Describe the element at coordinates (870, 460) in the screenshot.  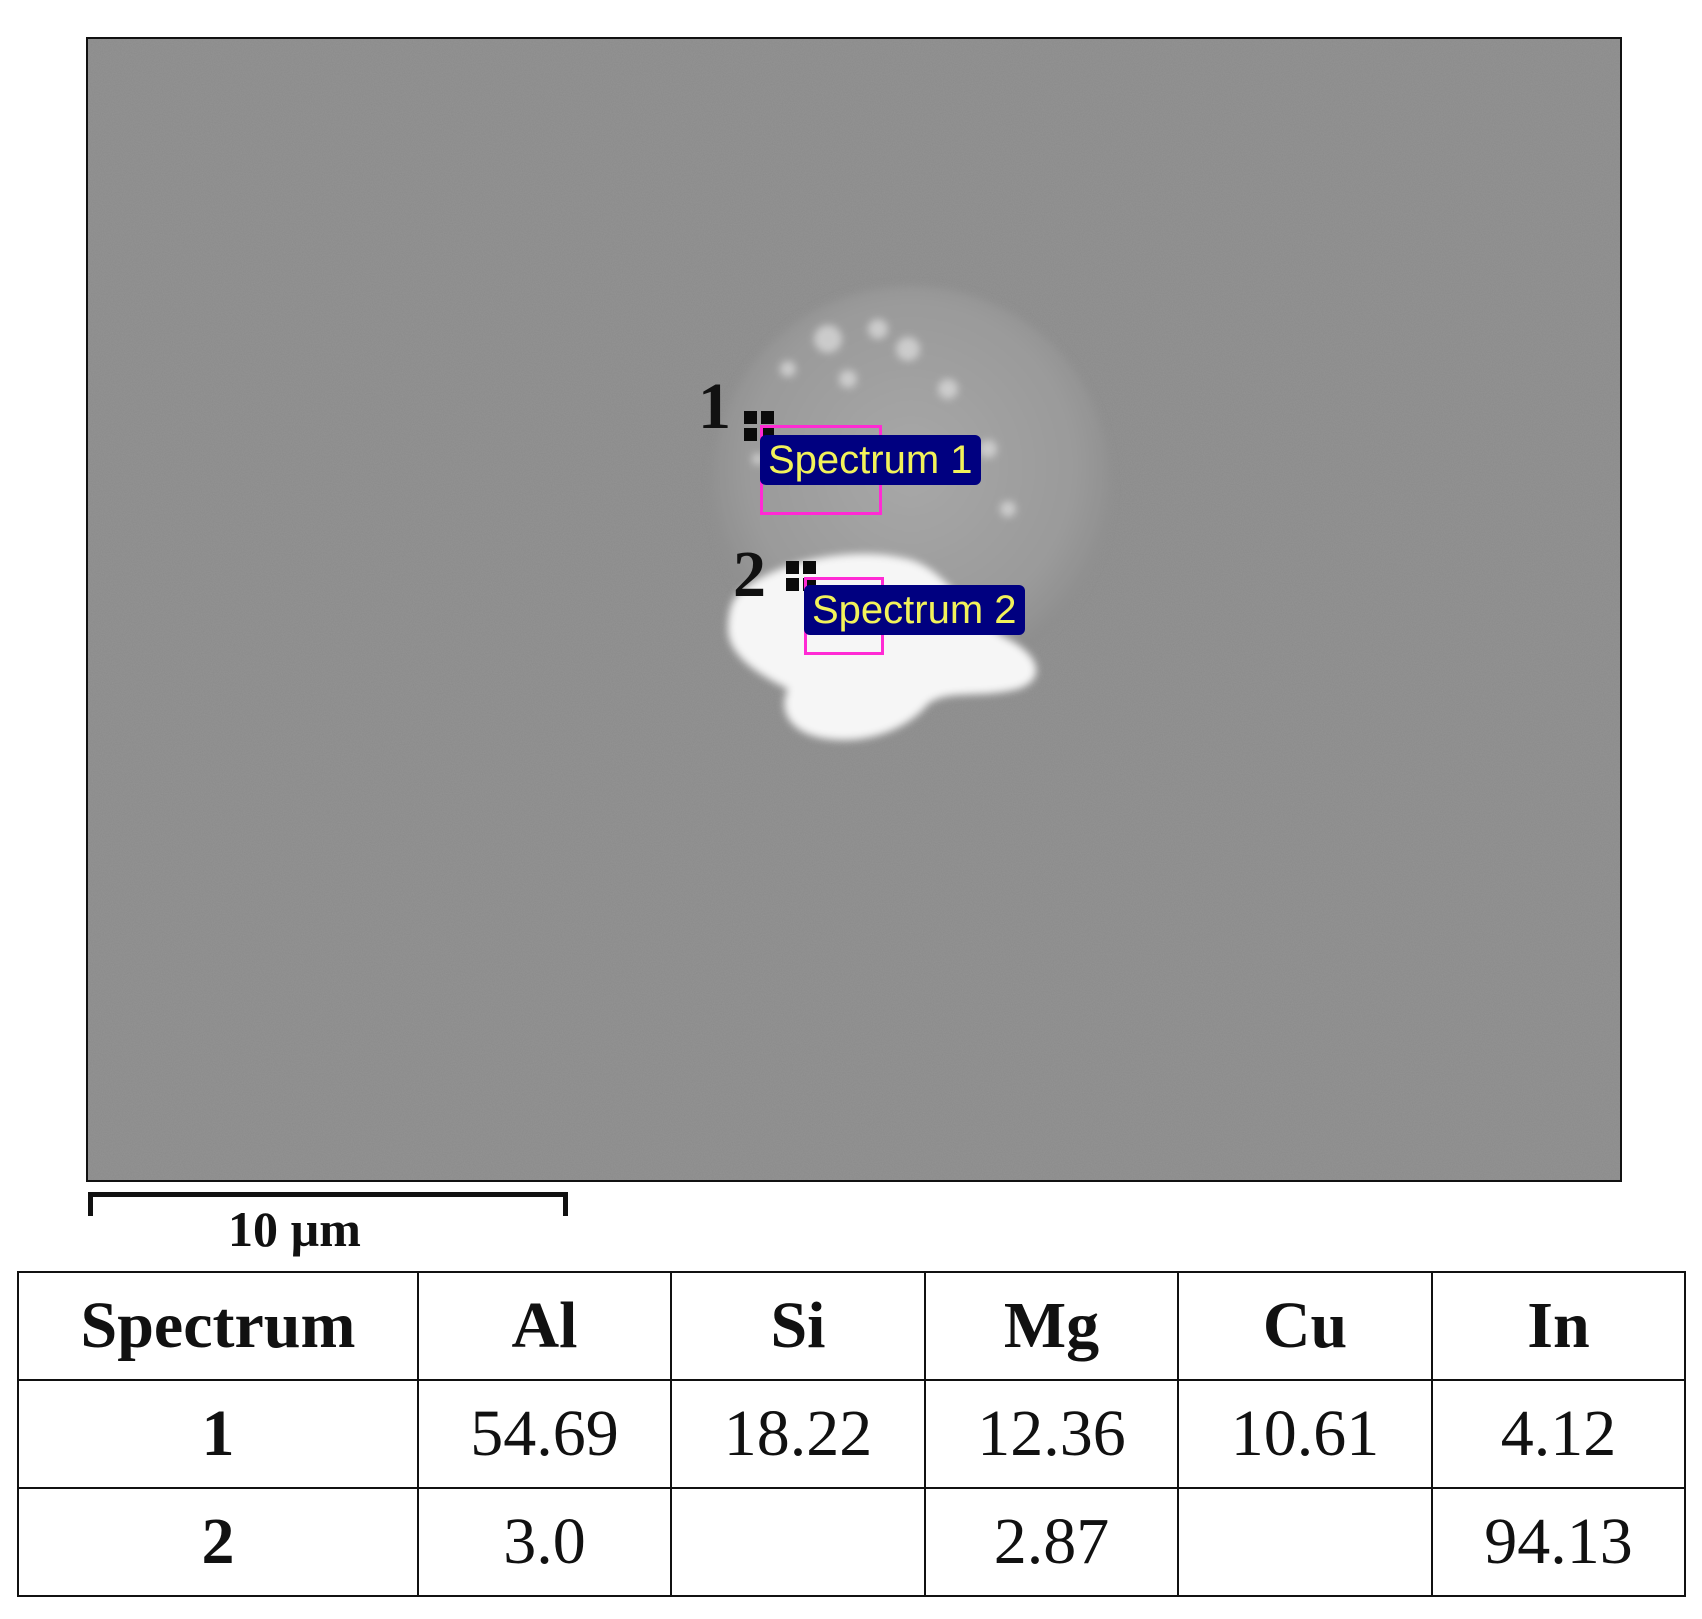
I see `spectrum-1-label: Spectrum 1` at that location.